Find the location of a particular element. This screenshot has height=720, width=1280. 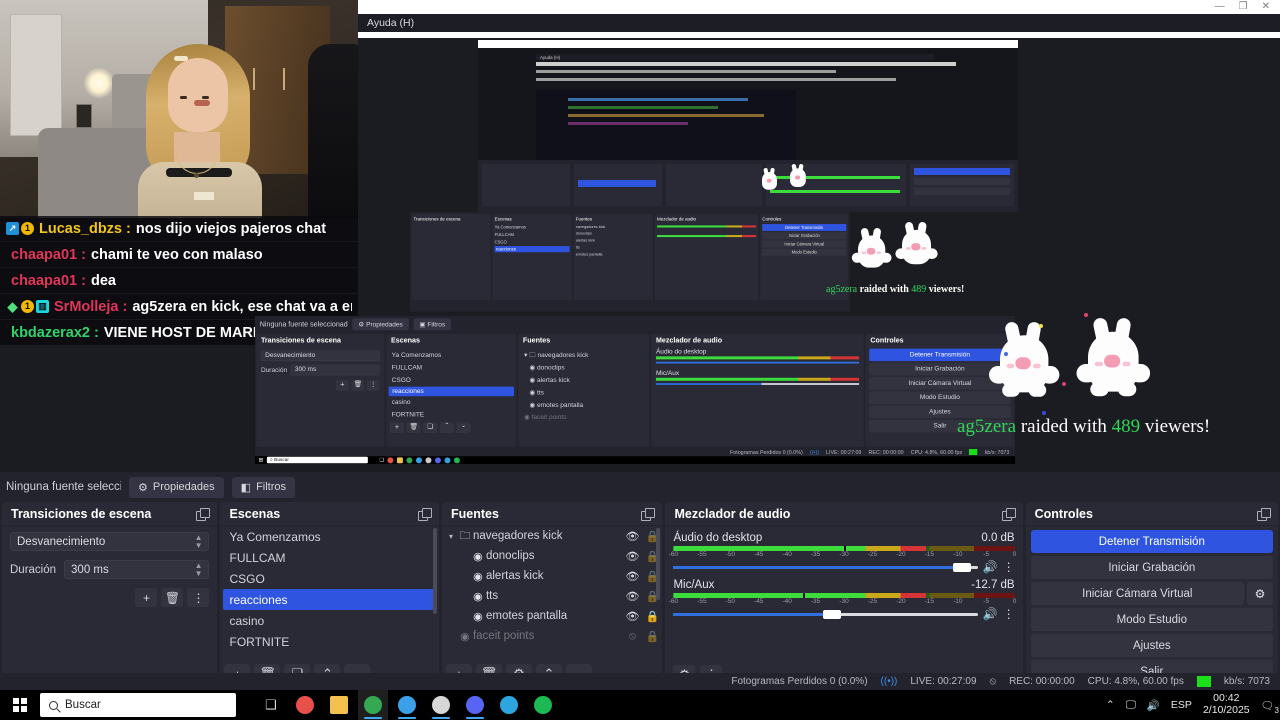

scene-item: casino is located at coordinates (247, 620).